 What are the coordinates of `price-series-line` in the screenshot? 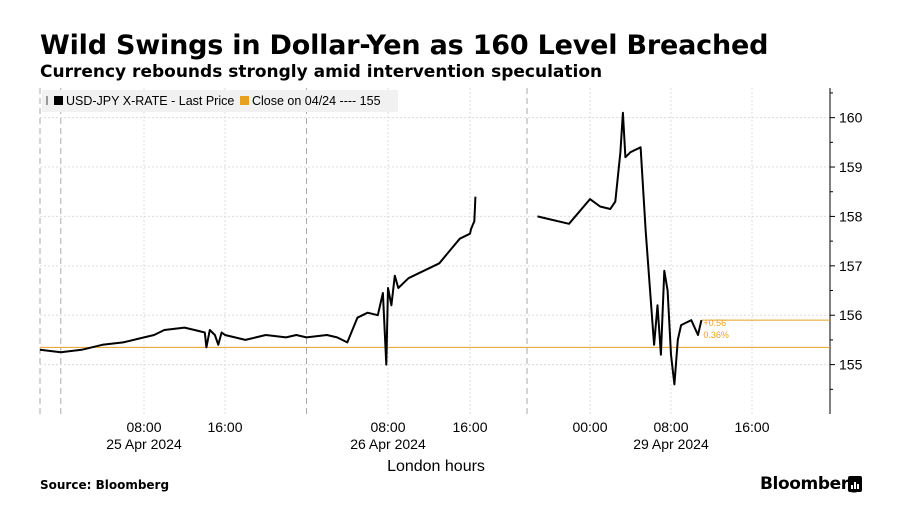 It's located at (620, 248).